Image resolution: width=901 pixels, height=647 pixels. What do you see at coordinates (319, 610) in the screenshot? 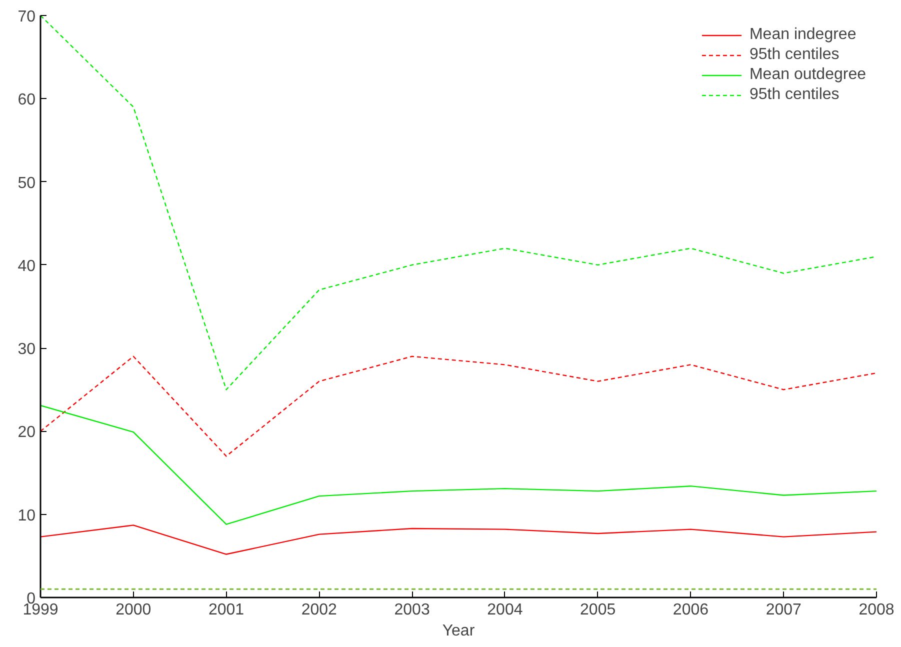
I see `x-tick-label: 2002` at bounding box center [319, 610].